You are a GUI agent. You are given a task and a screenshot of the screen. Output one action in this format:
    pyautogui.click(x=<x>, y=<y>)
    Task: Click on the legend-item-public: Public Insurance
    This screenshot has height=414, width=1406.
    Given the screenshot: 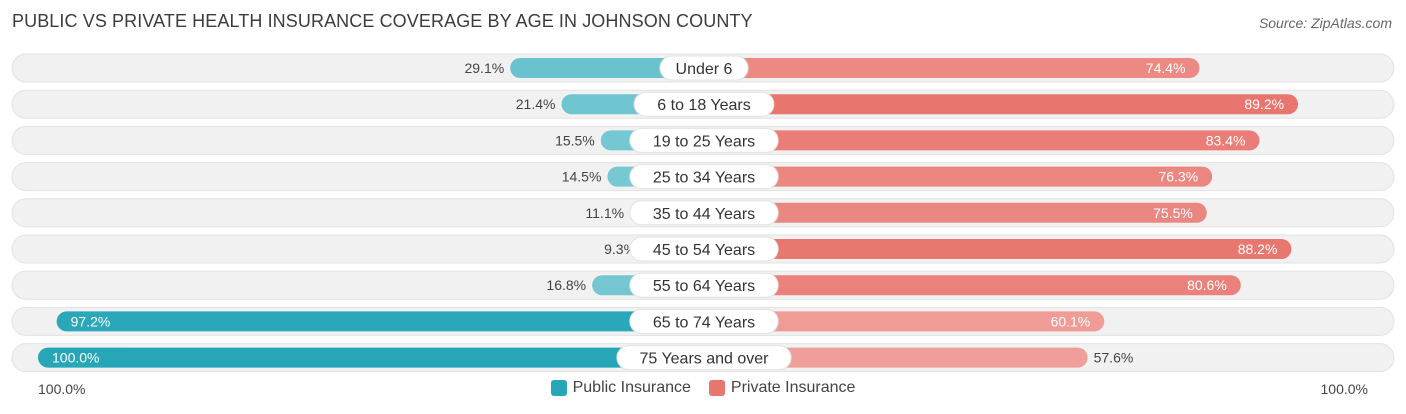 What is the action you would take?
    pyautogui.click(x=620, y=388)
    